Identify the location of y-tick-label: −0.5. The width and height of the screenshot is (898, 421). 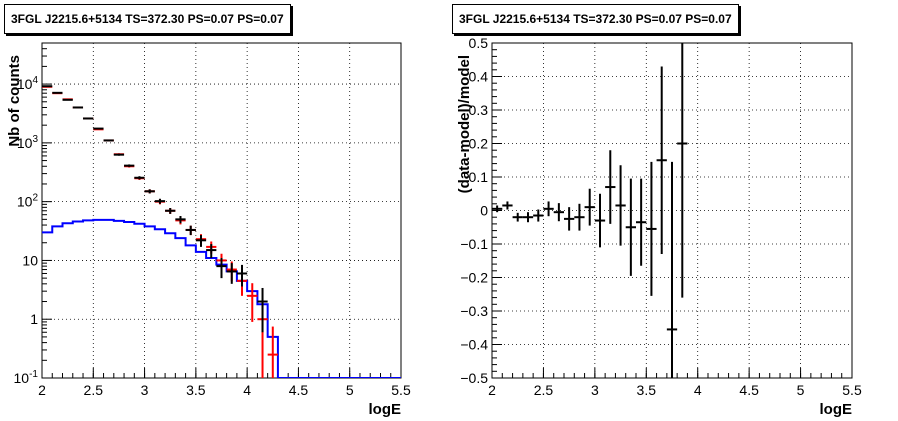
(474, 378).